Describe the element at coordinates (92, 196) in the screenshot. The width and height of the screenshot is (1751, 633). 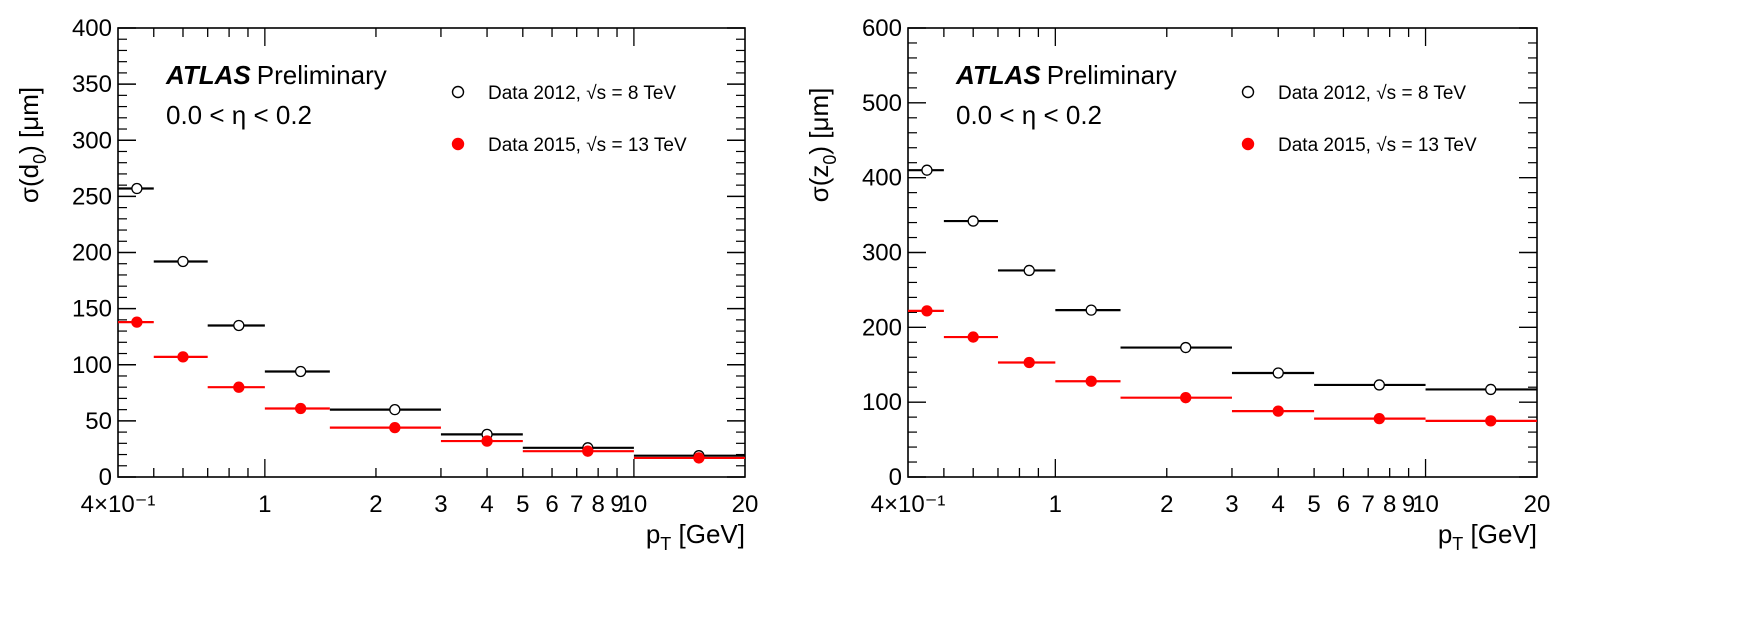
I see `y-tick-label: 250` at that location.